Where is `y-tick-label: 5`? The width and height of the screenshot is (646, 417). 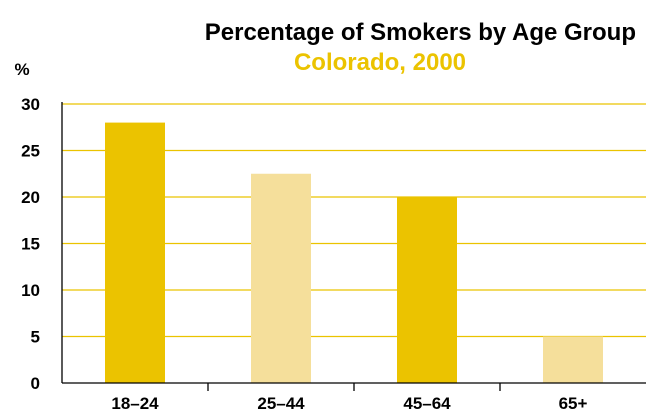 y-tick-label: 5 is located at coordinates (35, 337).